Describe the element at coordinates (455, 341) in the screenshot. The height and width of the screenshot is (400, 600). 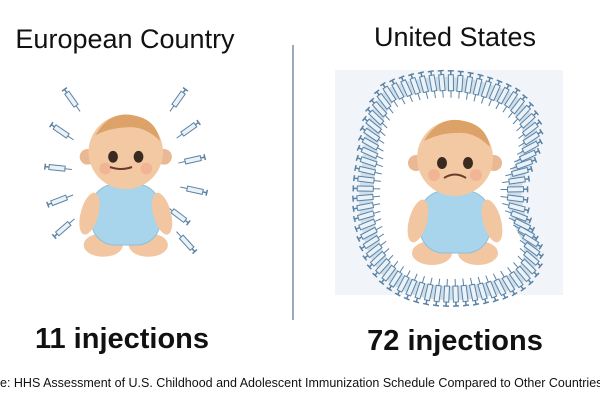
I see `injection-count: 72 injections` at that location.